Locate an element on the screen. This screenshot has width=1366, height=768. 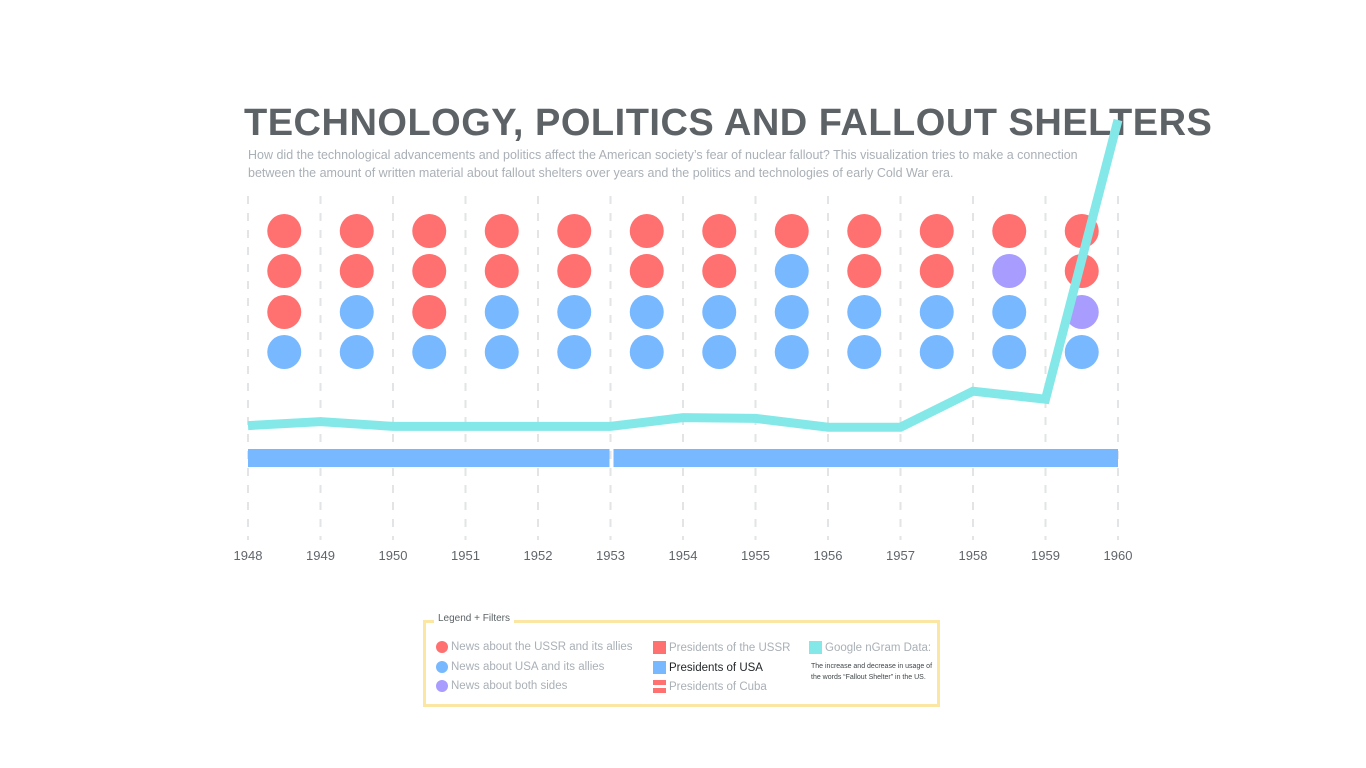
red-dot-icon is located at coordinates (442, 647).